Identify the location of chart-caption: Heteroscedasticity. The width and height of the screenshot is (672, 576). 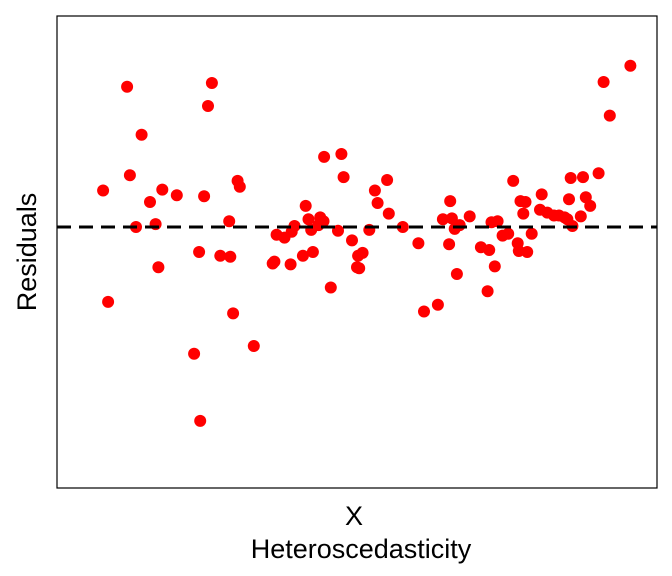
(361, 549).